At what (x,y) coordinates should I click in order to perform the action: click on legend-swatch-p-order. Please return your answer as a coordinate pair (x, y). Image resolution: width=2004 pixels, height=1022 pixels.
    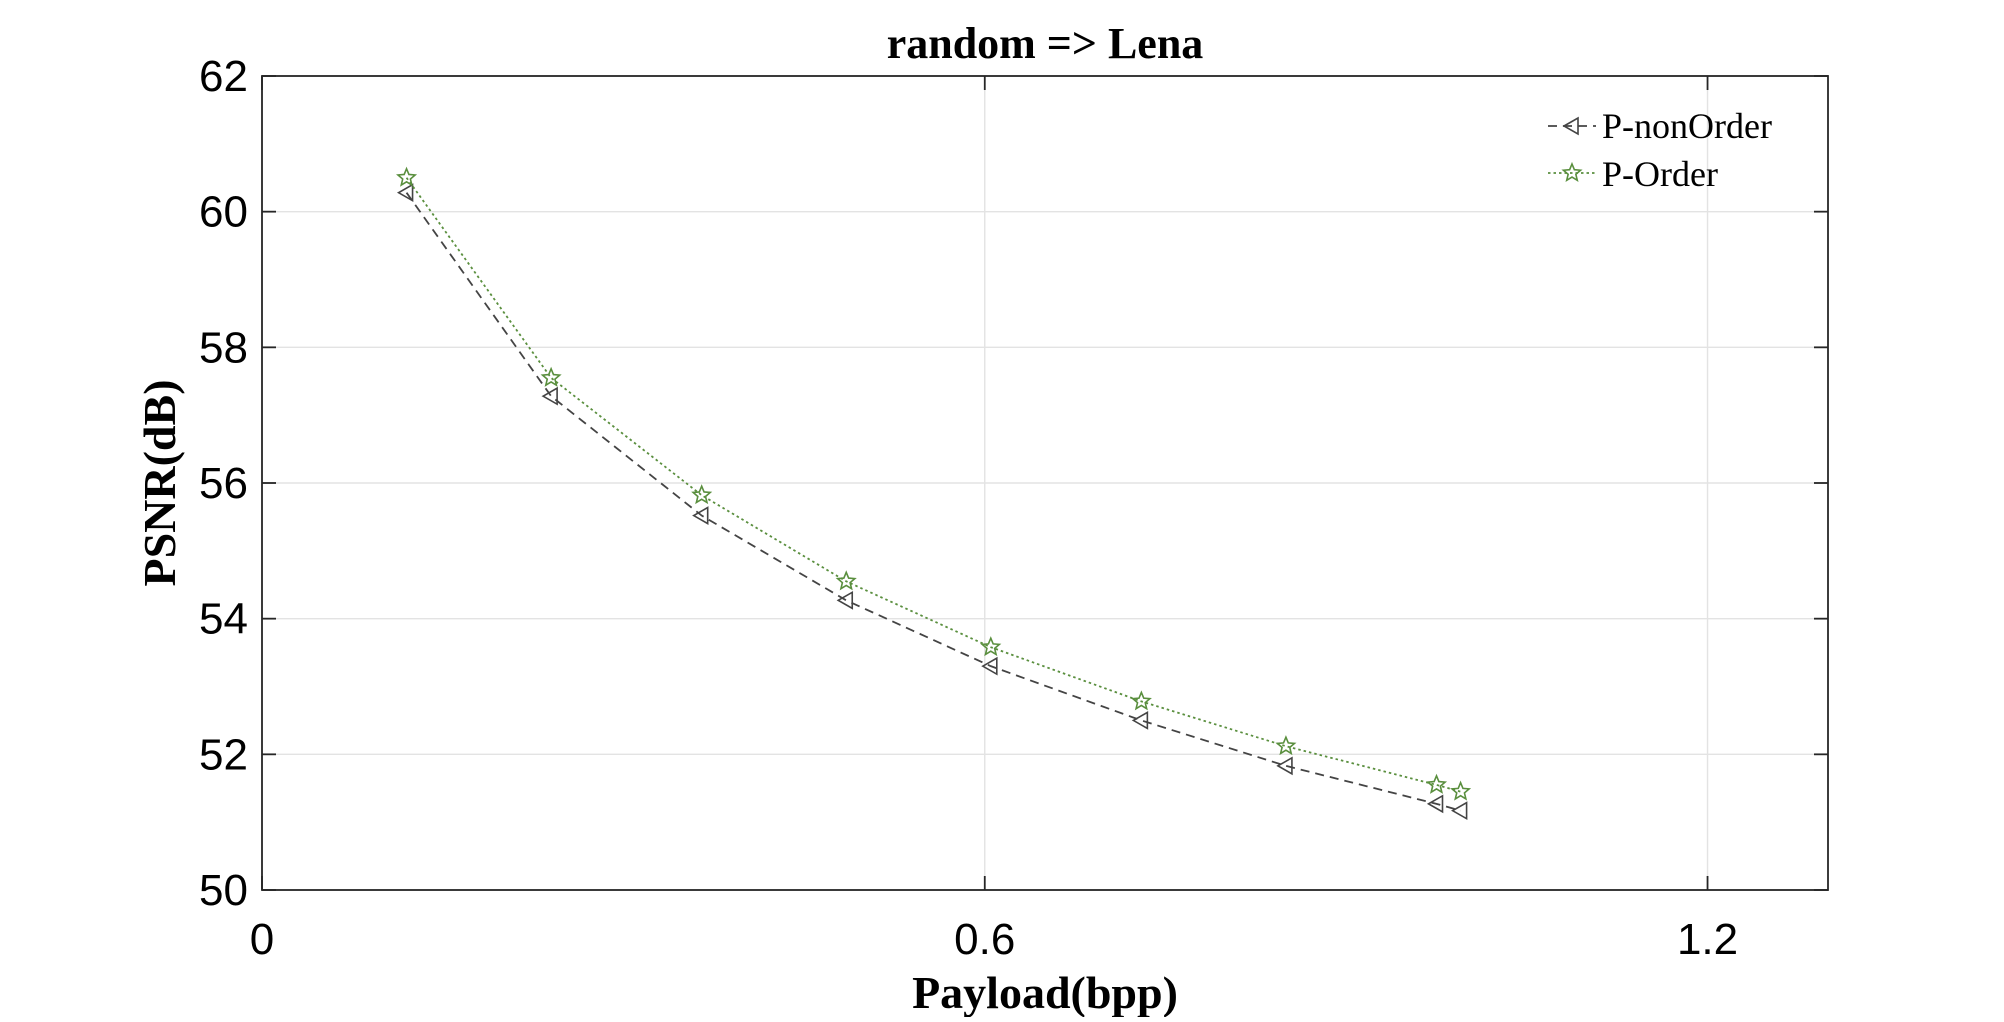
    Looking at the image, I should click on (1572, 171).